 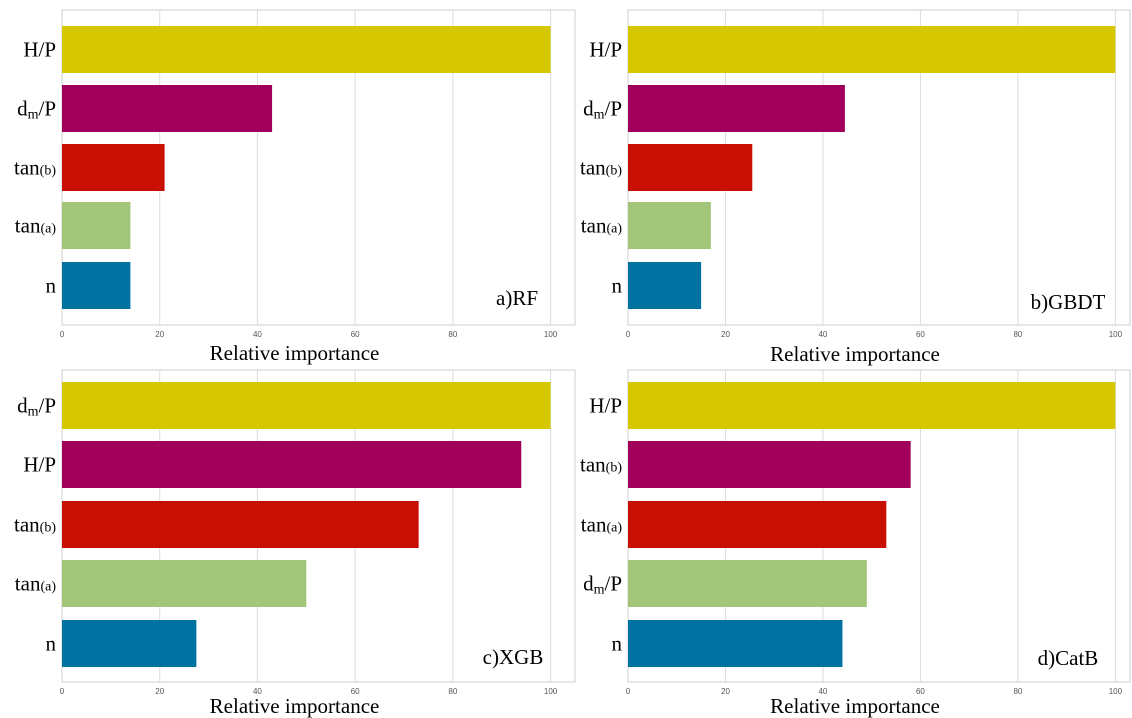 What do you see at coordinates (517, 298) in the screenshot?
I see `panel-label: a)RF` at bounding box center [517, 298].